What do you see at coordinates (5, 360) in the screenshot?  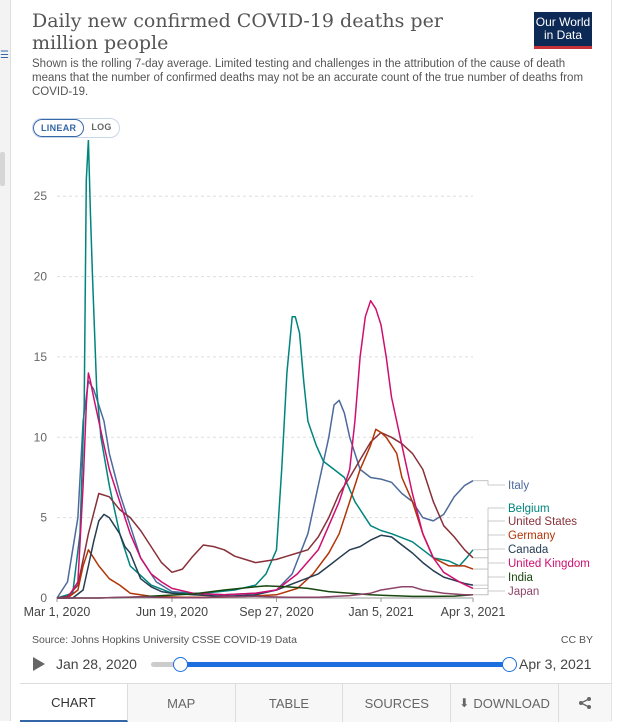 I see `side-rail: ☰` at bounding box center [5, 360].